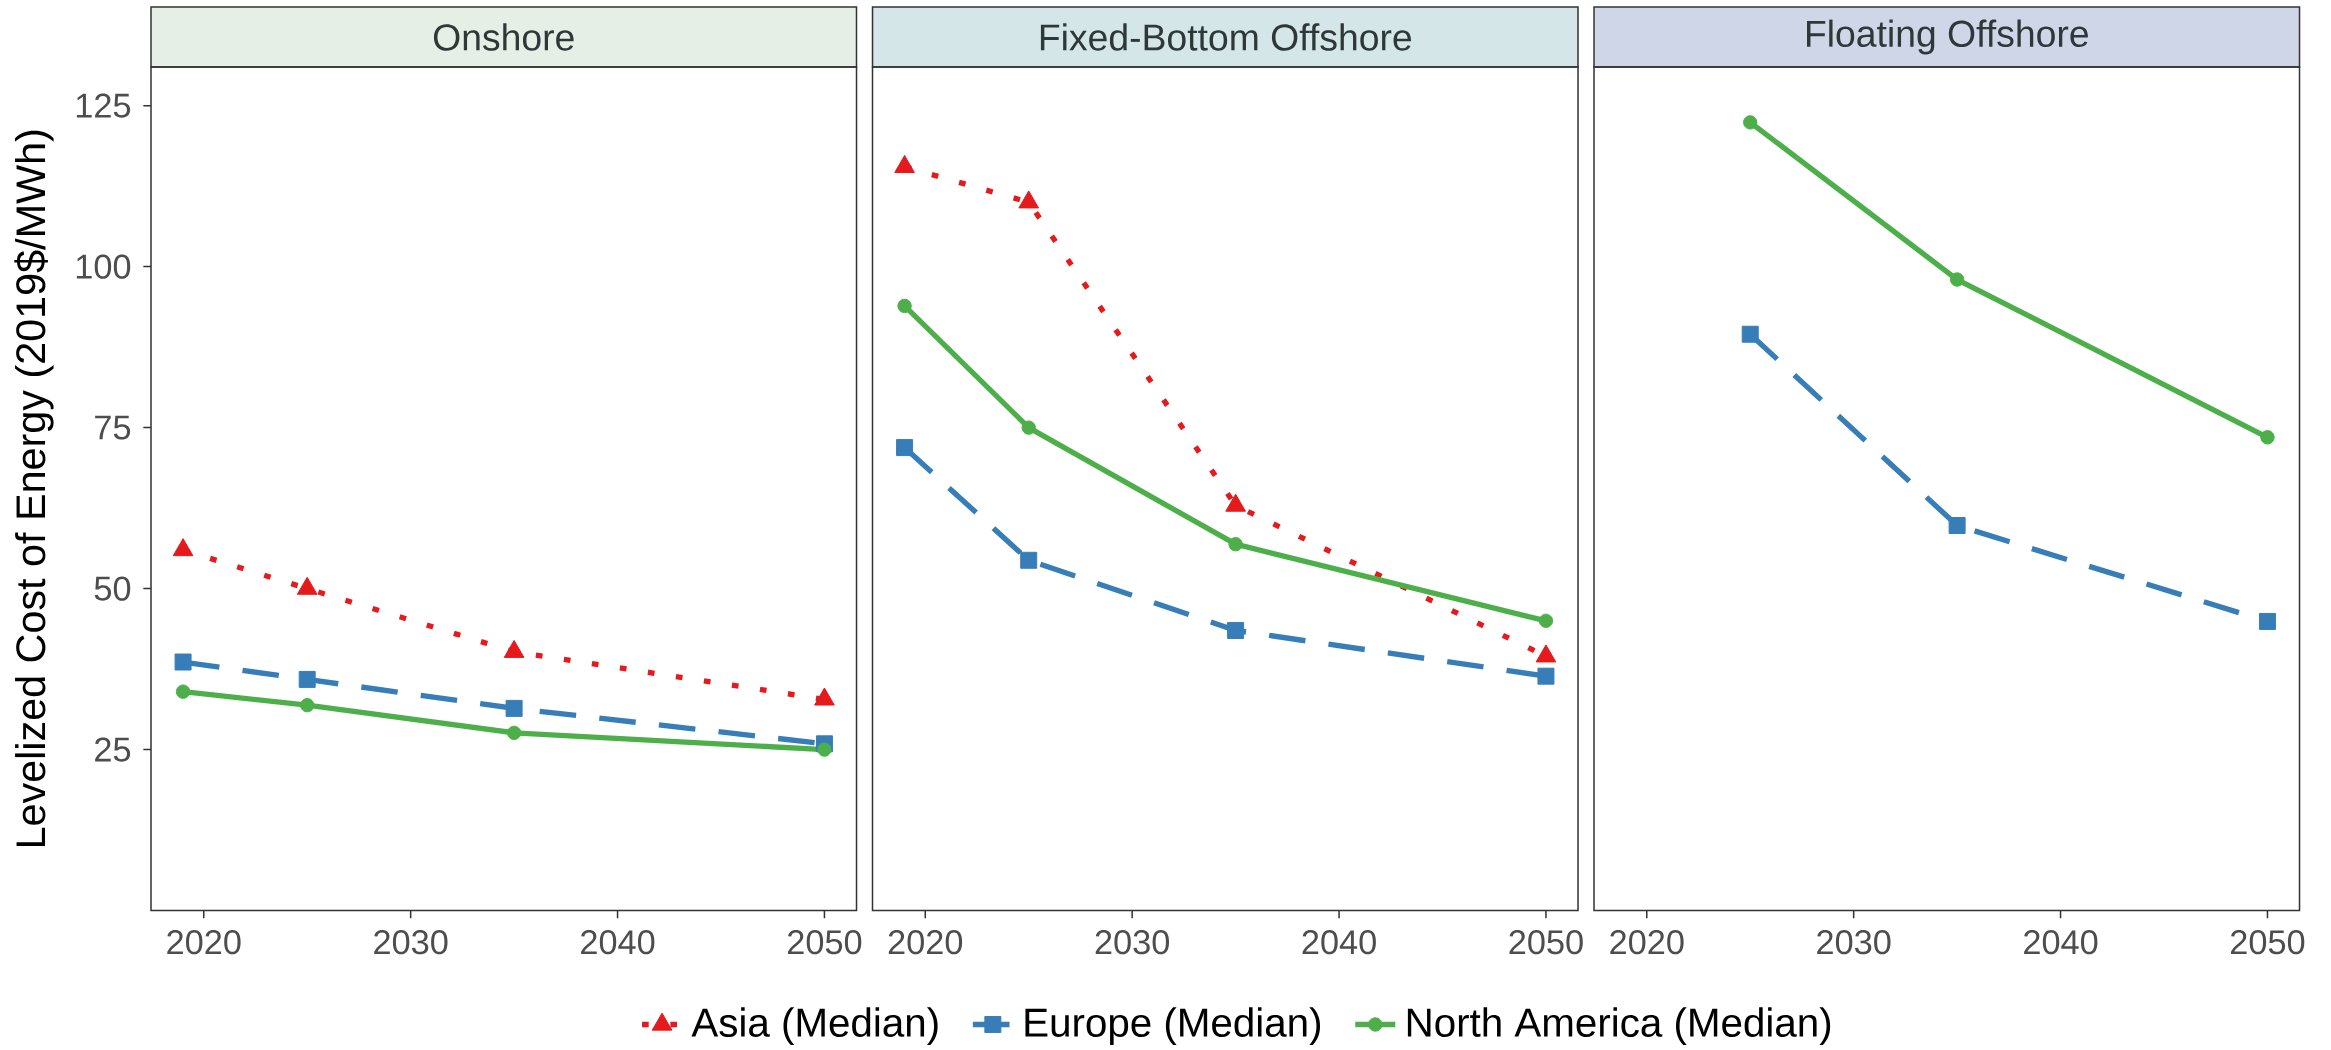  Describe the element at coordinates (113, 749) in the screenshot. I see `y-tick-label: 25` at that location.